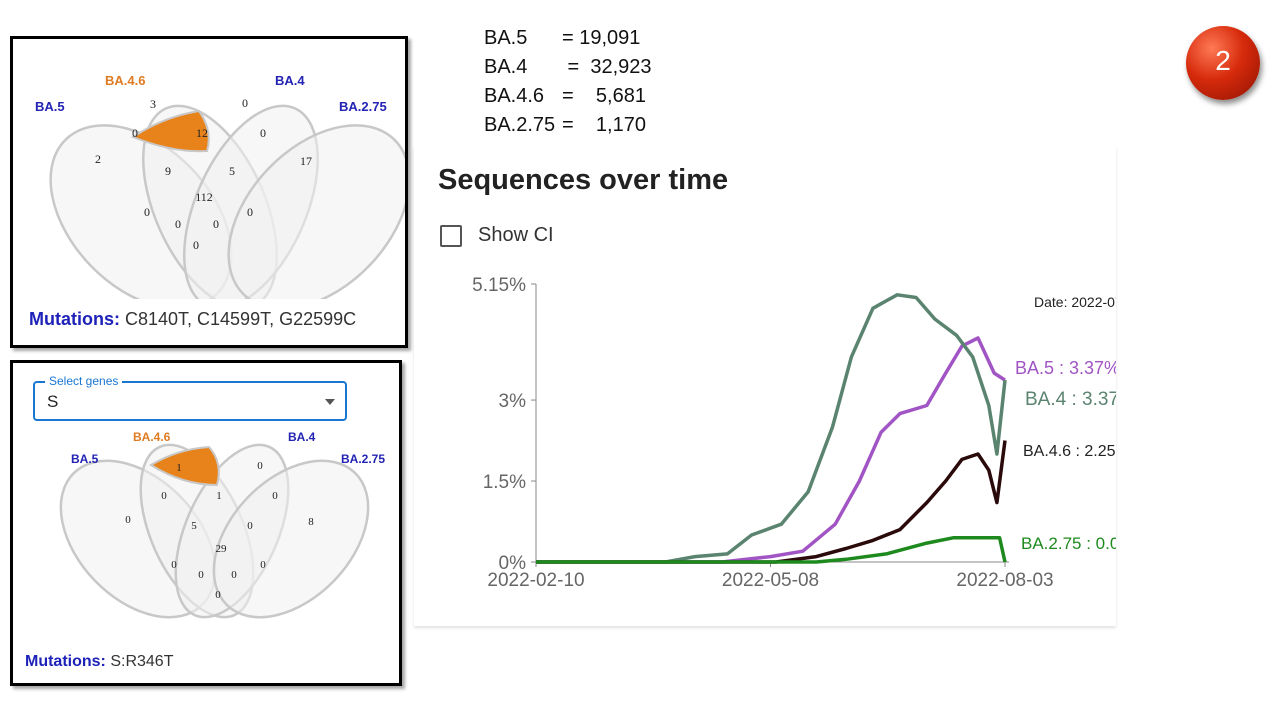 The height and width of the screenshot is (720, 1280). What do you see at coordinates (604, 125) in the screenshot?
I see `lineage-count: = 1,170` at bounding box center [604, 125].